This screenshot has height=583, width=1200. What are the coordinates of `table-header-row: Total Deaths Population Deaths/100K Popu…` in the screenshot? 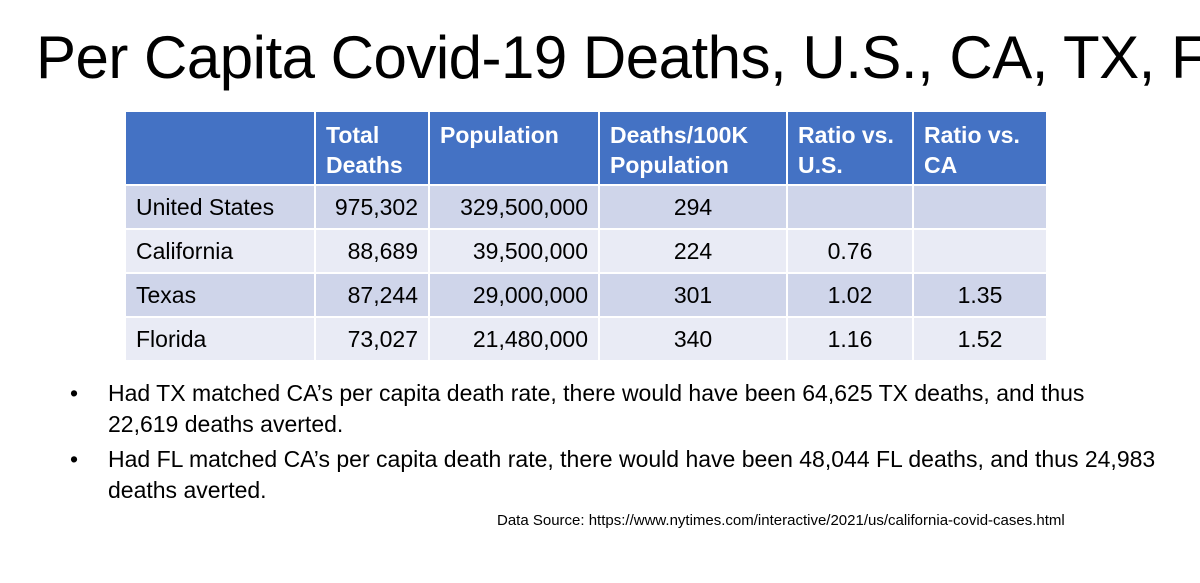 It's located at (586, 148).